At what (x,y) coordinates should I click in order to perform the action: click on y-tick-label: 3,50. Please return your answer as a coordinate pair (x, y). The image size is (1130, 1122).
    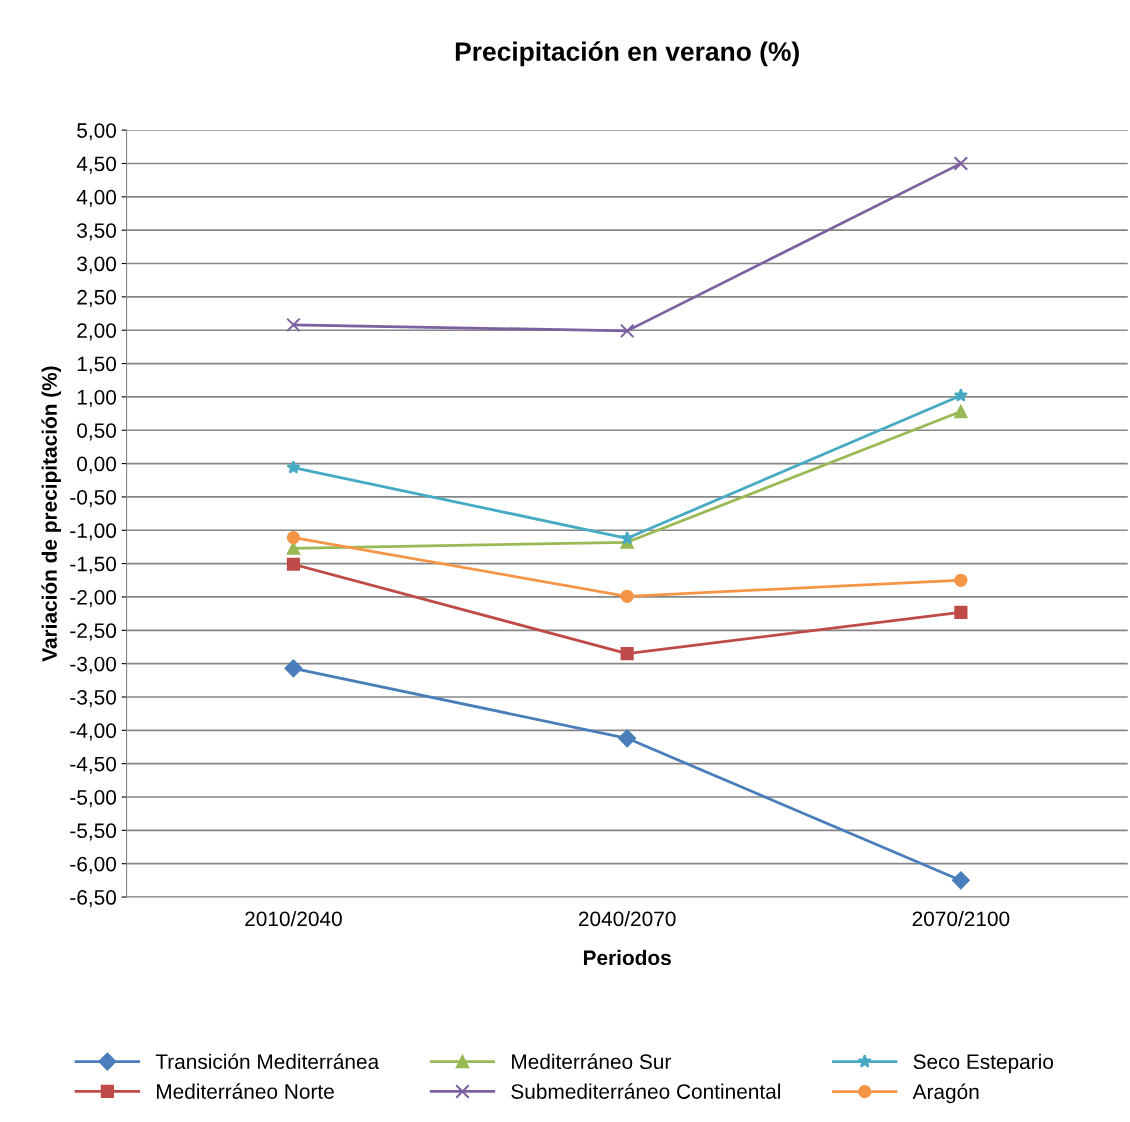
    Looking at the image, I should click on (97, 232).